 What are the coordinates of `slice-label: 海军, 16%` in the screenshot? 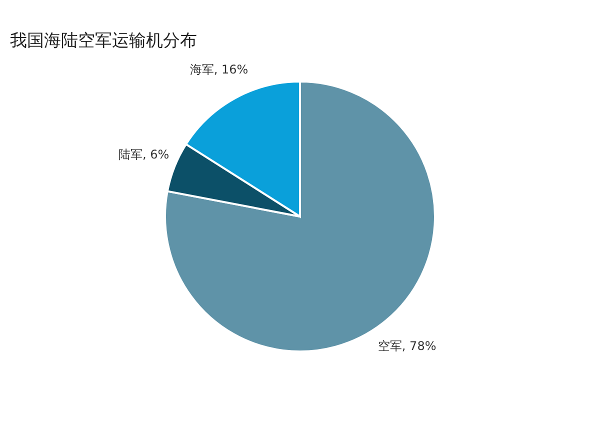 It's located at (219, 69).